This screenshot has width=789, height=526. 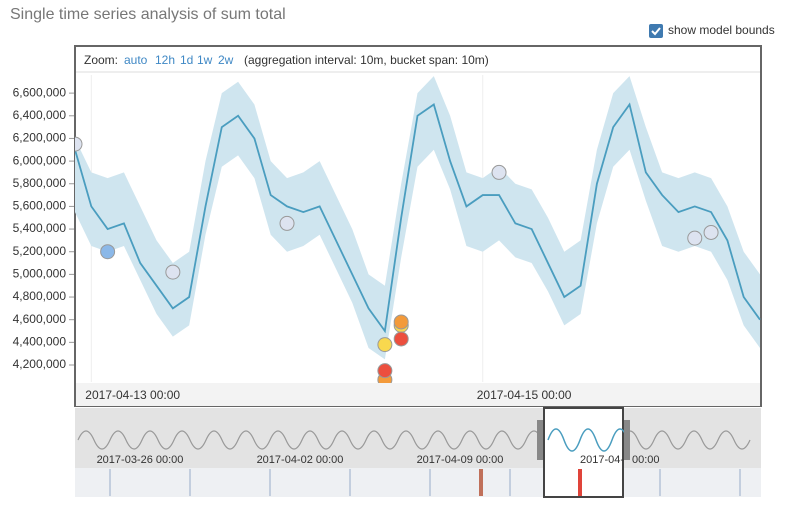 I want to click on checkbox, so click(x=656, y=31).